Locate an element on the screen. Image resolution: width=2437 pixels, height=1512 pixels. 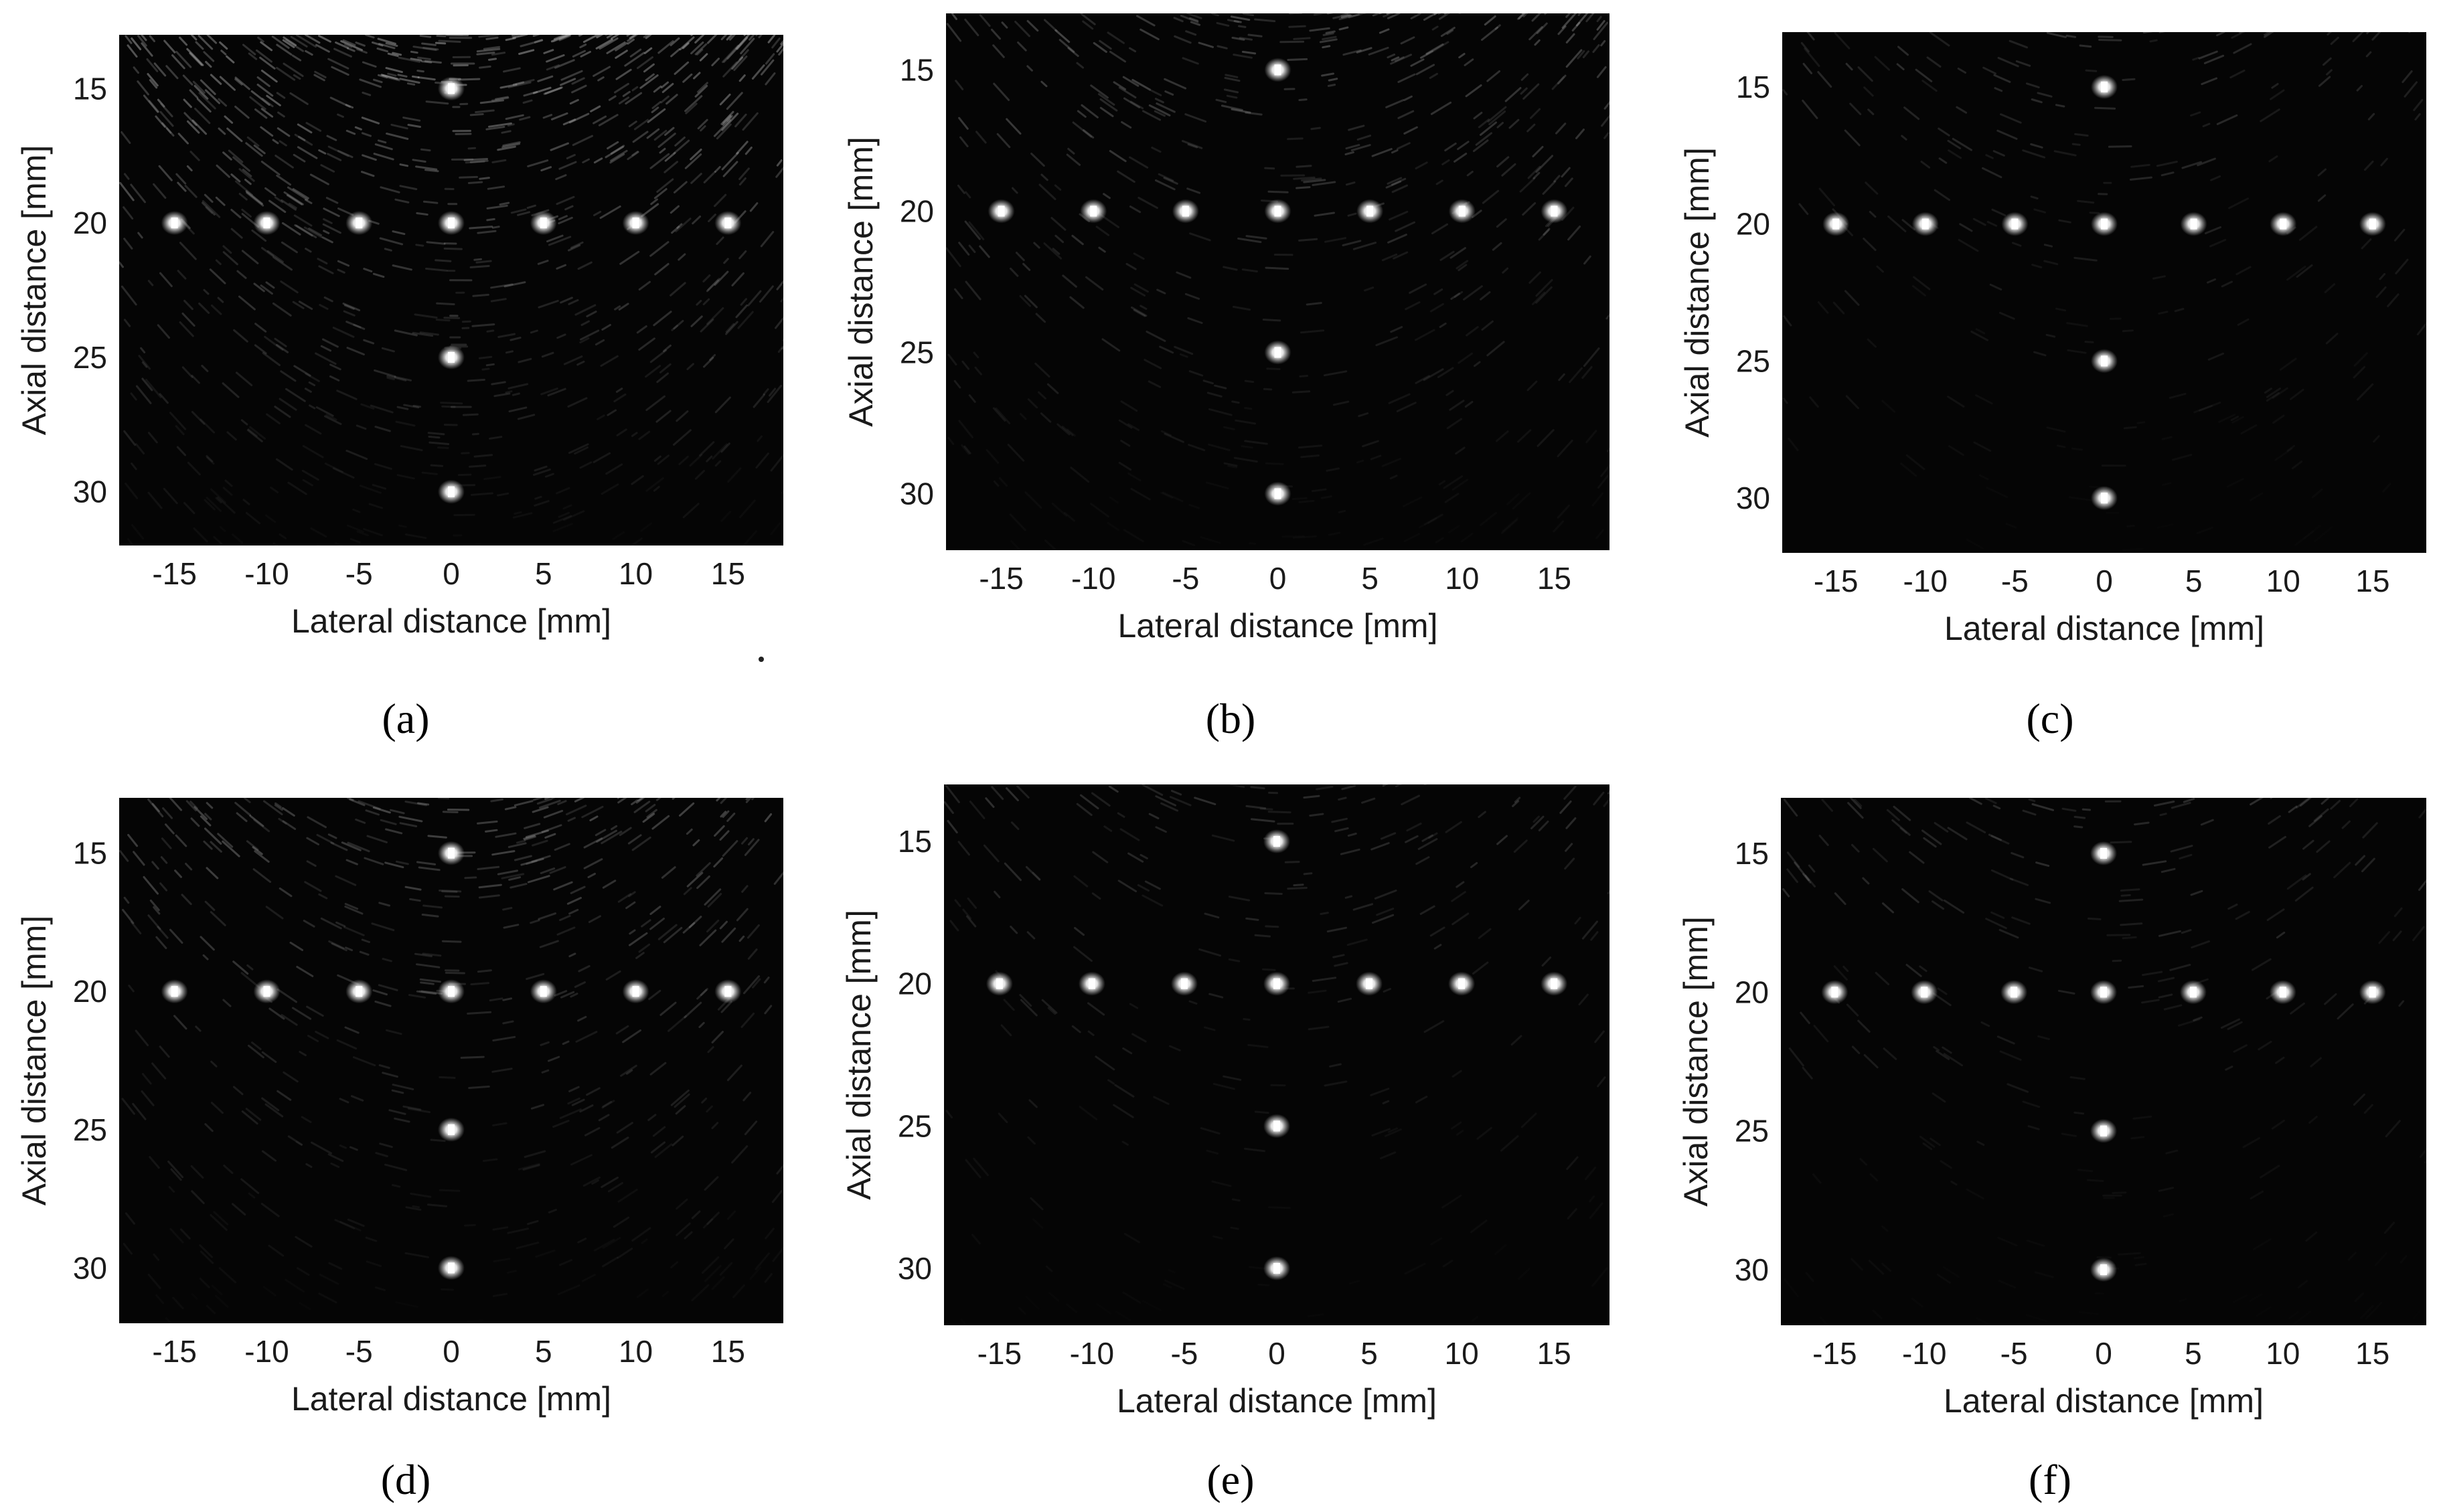
panel-caption: (d) is located at coordinates (406, 1479).